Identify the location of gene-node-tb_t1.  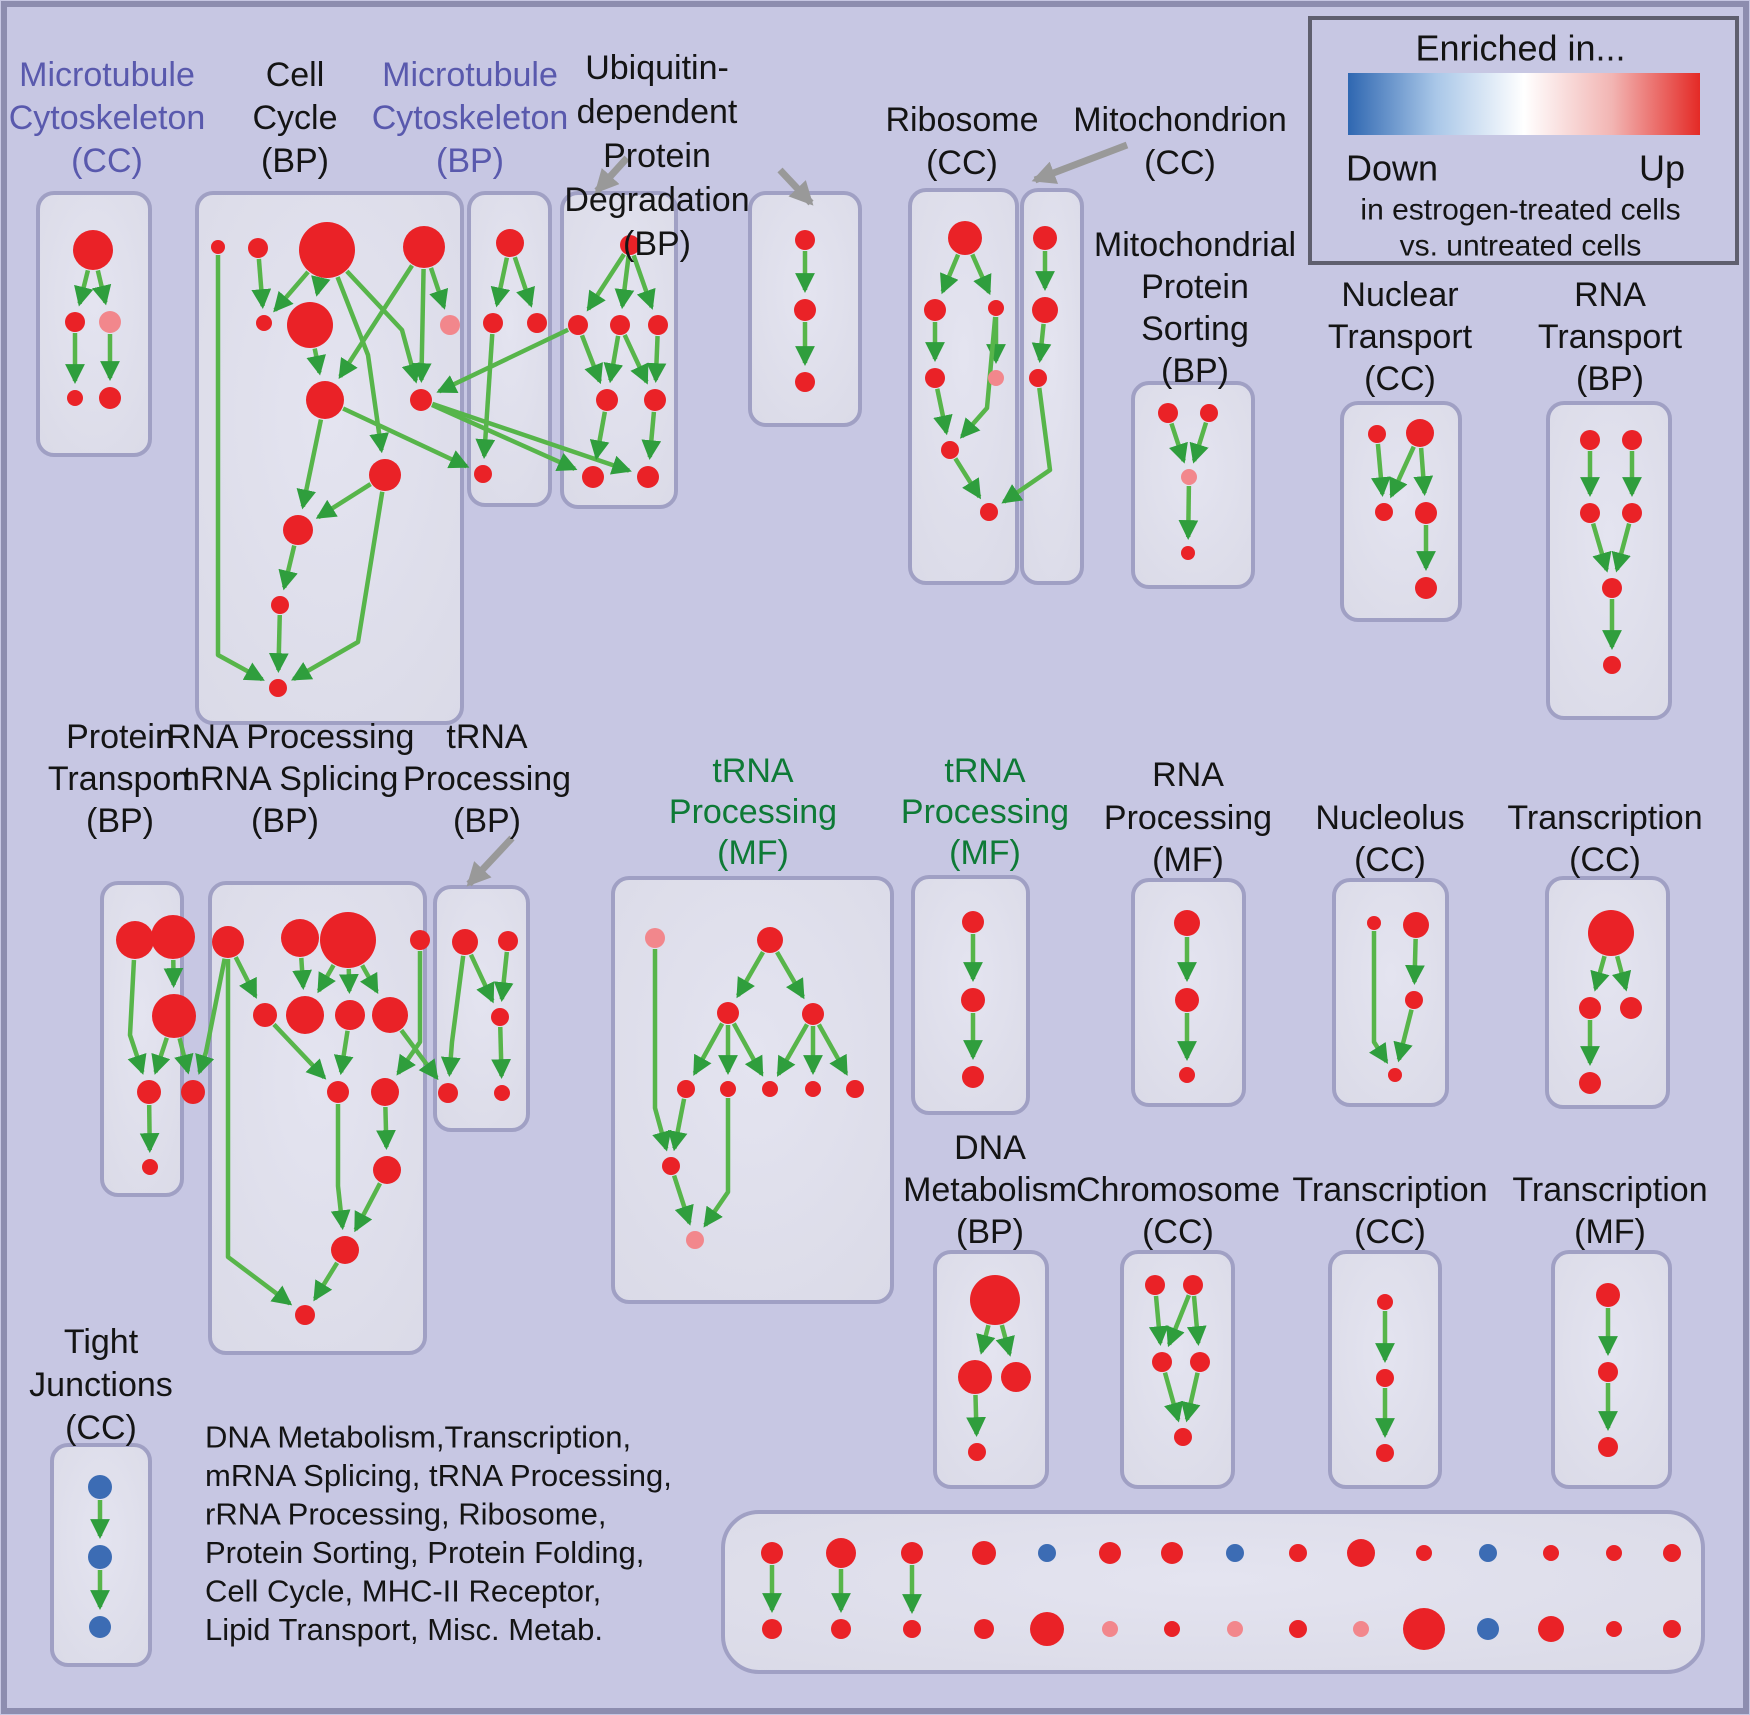
(465, 942).